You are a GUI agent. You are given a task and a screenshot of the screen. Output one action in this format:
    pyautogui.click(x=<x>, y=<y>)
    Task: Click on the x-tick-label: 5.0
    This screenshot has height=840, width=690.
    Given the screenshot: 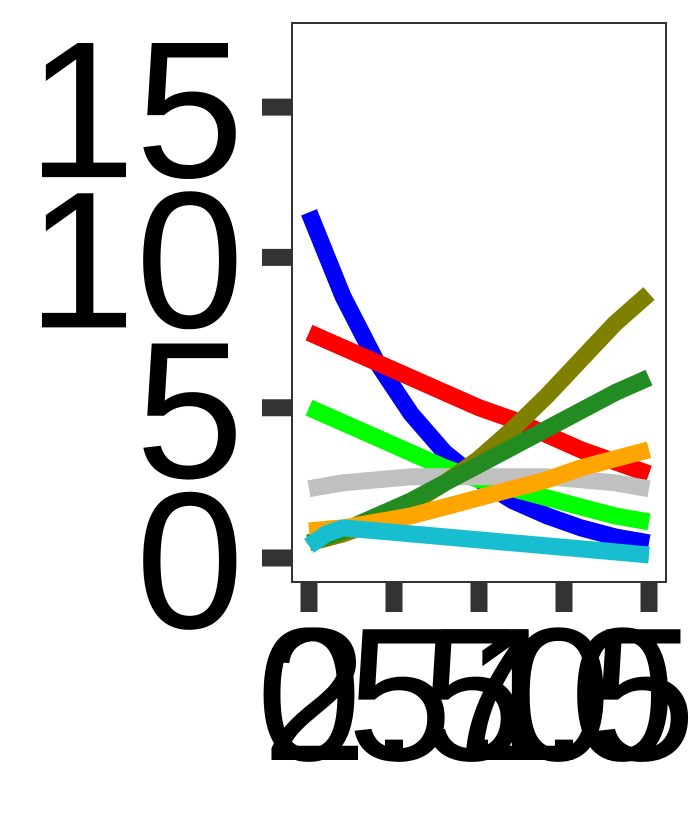 What is the action you would take?
    pyautogui.click(x=479, y=695)
    